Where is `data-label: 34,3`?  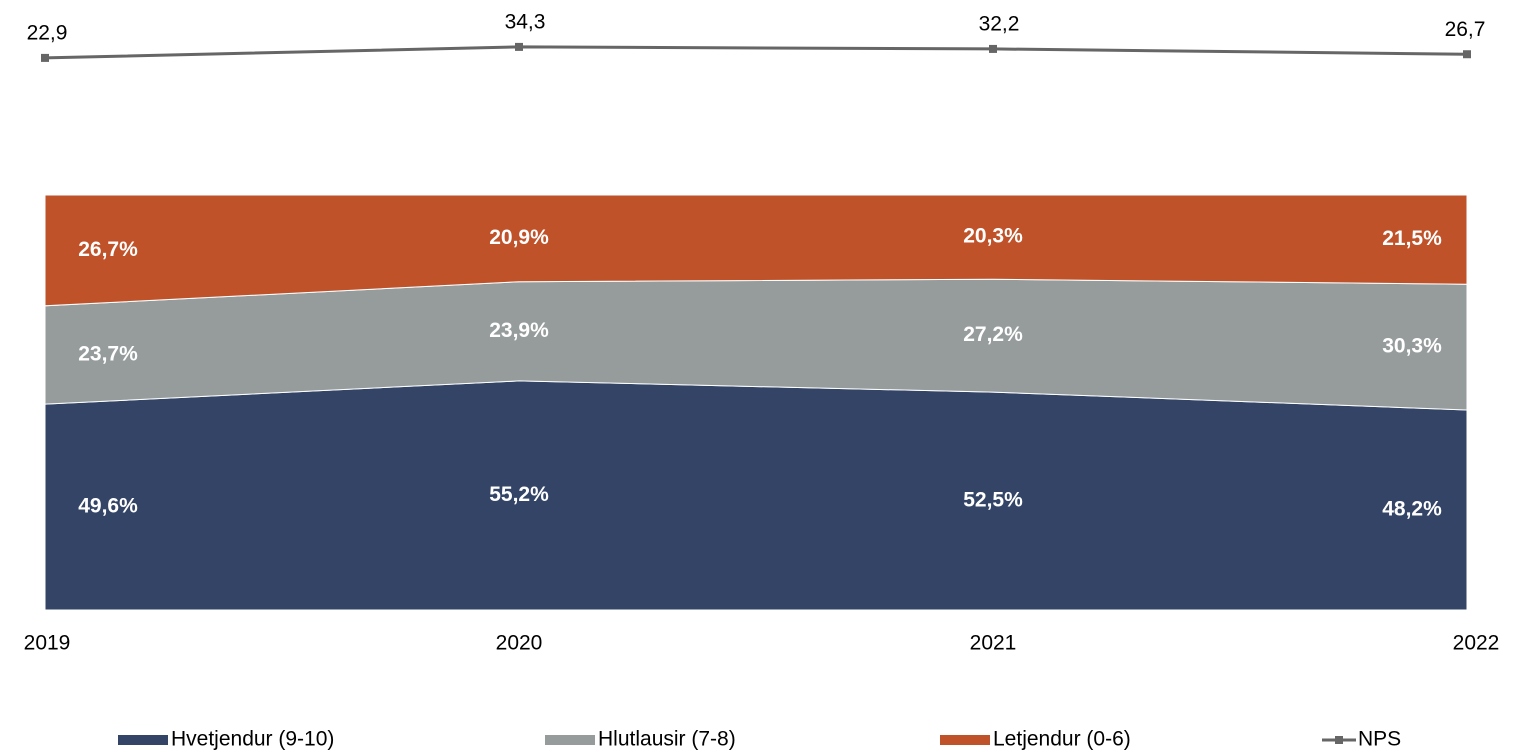 data-label: 34,3 is located at coordinates (525, 21).